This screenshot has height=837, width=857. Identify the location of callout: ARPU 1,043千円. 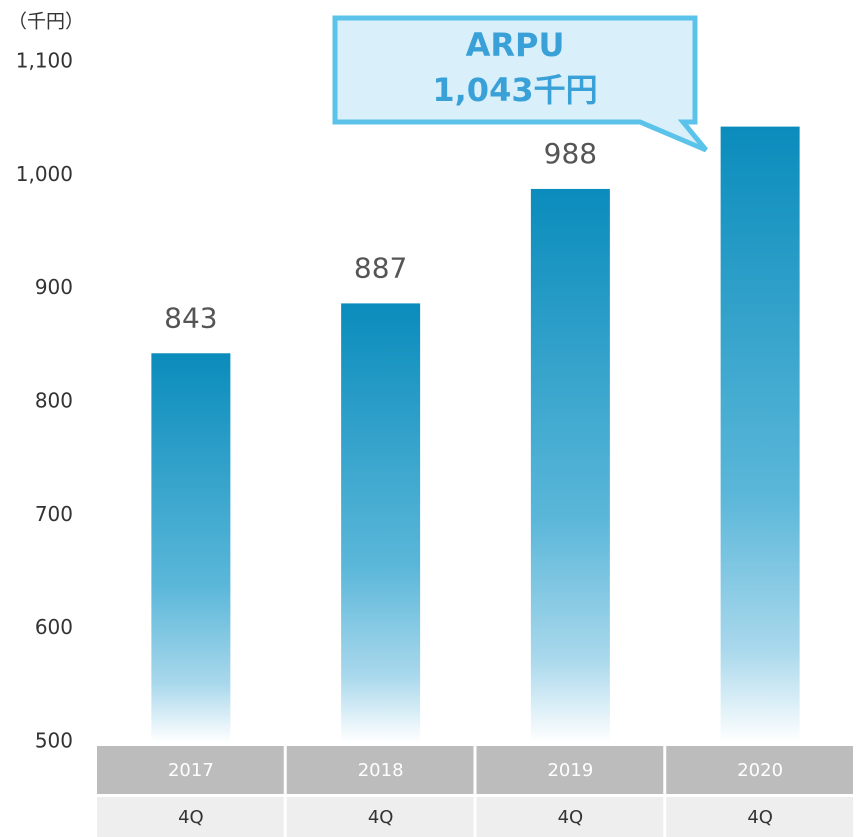
(520, 84).